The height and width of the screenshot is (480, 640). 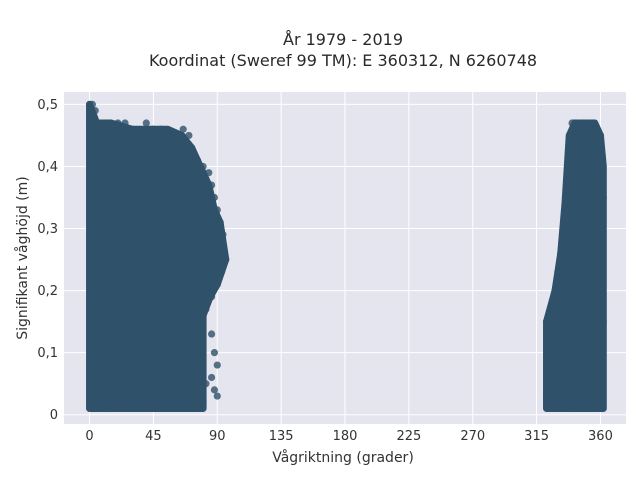 I want to click on x-tick-label: 315, so click(x=536, y=436).